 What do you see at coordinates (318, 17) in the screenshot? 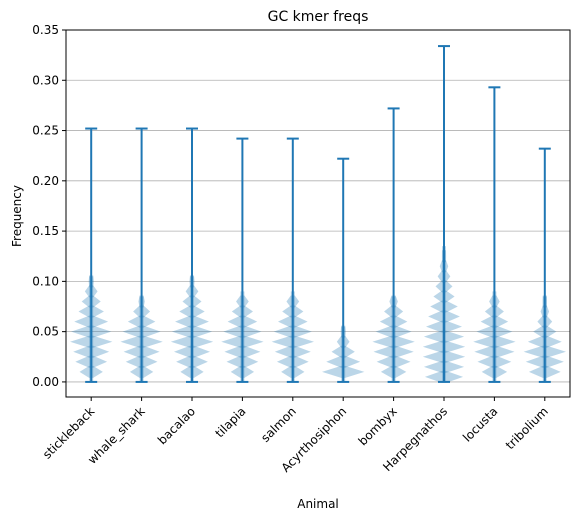
I see `chart-title: GC kmer freqs` at bounding box center [318, 17].